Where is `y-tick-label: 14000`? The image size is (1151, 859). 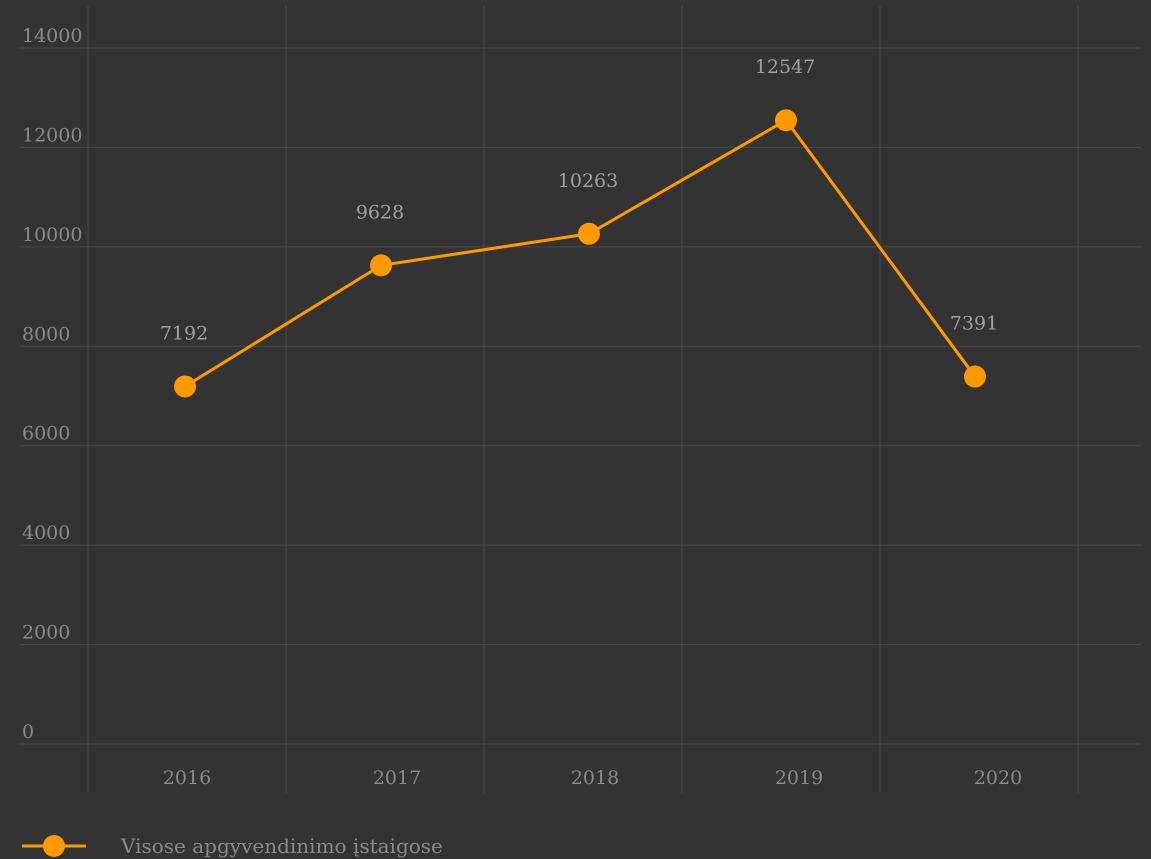 y-tick-label: 14000 is located at coordinates (52, 36).